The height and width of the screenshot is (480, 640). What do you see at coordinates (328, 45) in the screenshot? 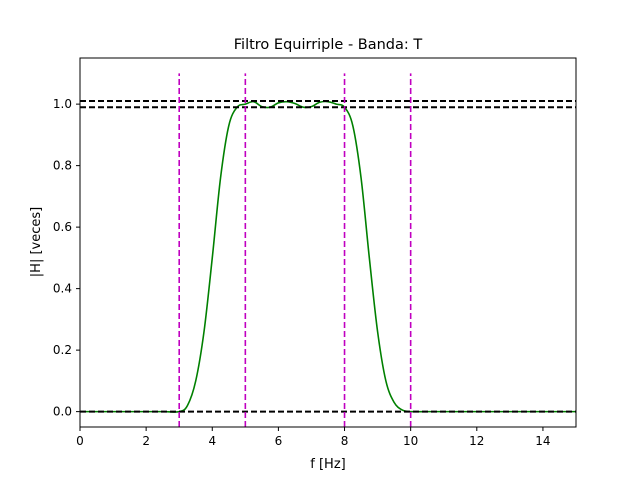
I see `chart-title: Filtro Equirriple - Banda: T` at bounding box center [328, 45].